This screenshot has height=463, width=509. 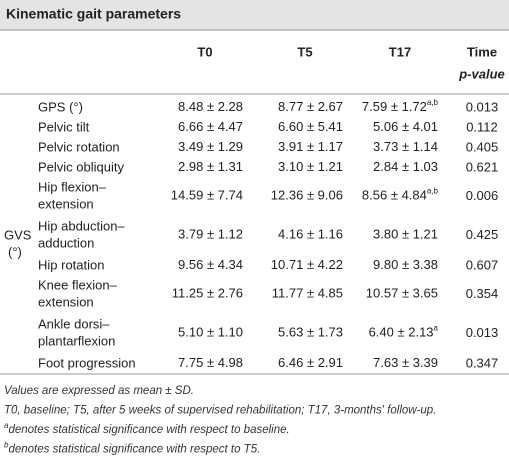 I want to click on superscript: b, so click(x=6, y=445).